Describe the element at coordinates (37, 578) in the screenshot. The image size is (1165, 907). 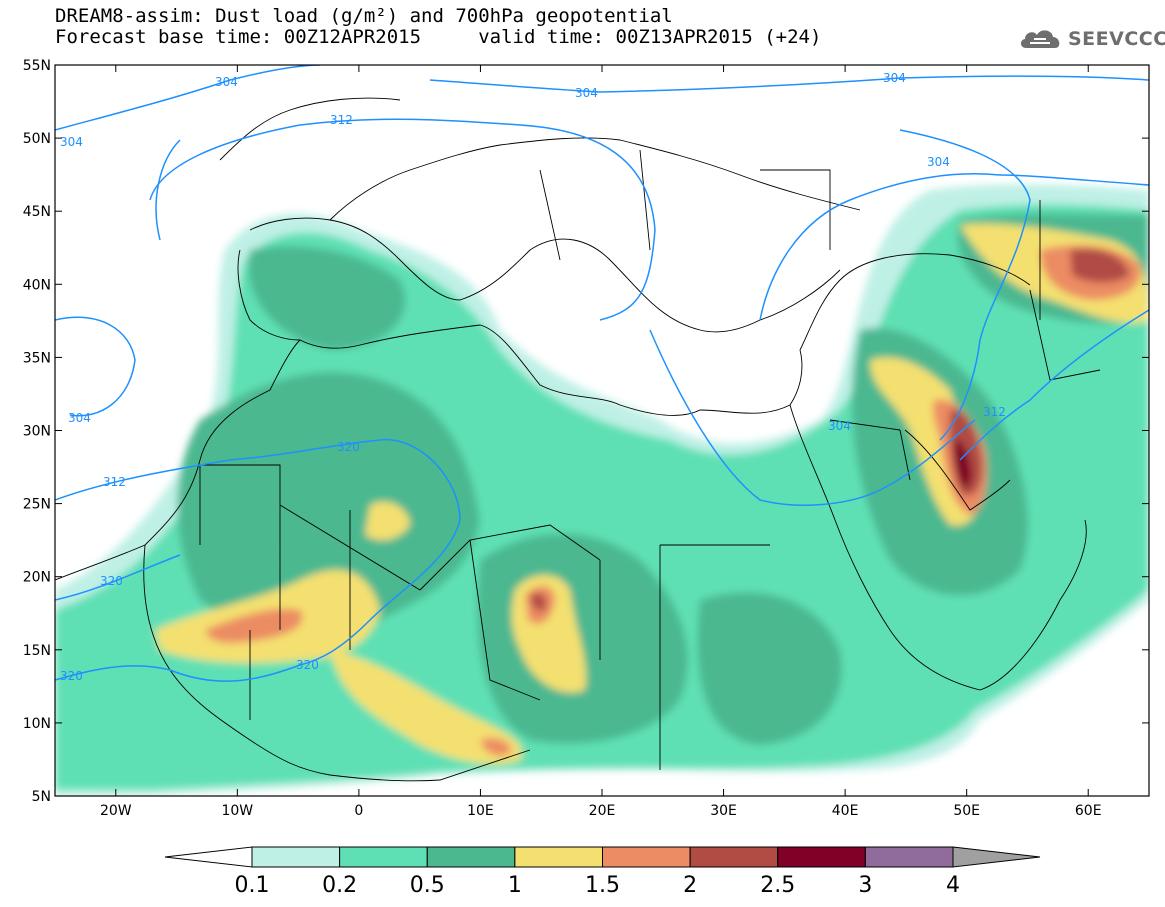
I see `lat-tick-label: 20N` at that location.